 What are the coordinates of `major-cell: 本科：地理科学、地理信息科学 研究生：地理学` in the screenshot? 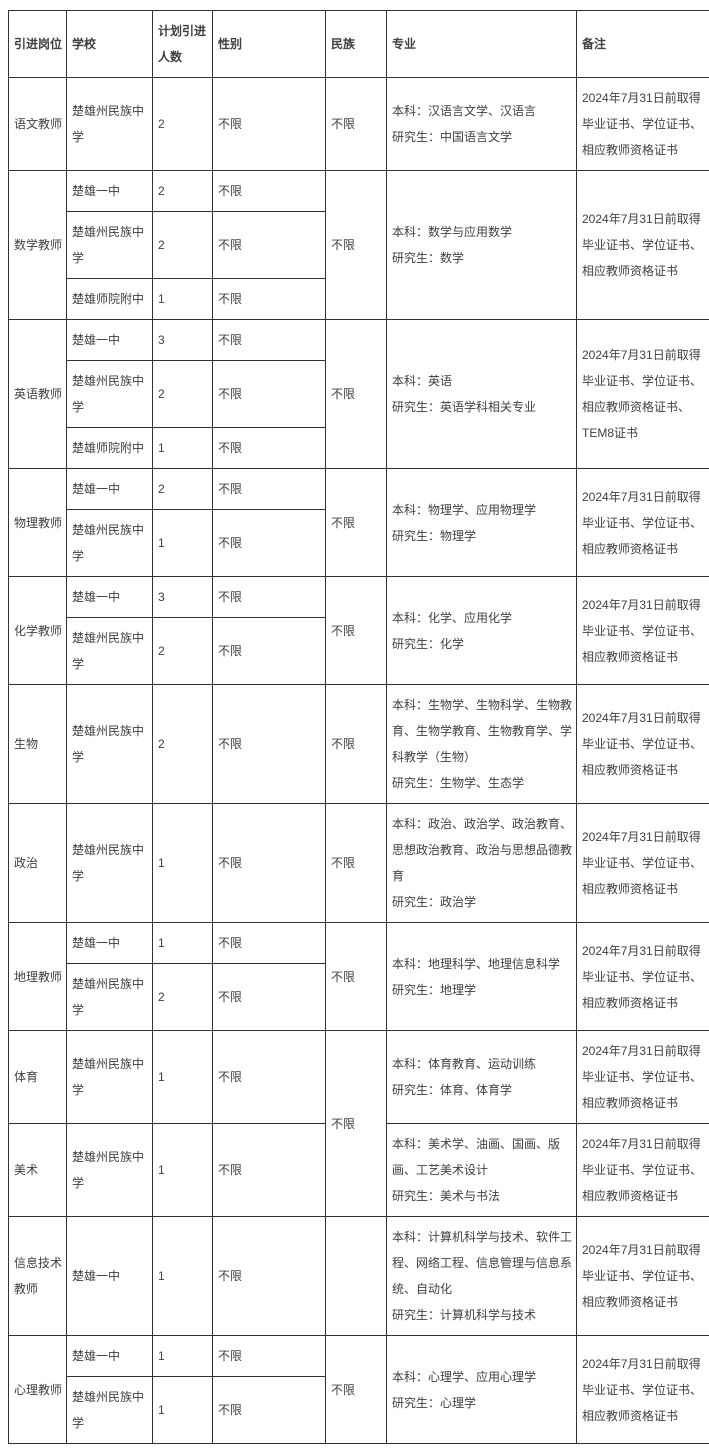 It's located at (481, 976).